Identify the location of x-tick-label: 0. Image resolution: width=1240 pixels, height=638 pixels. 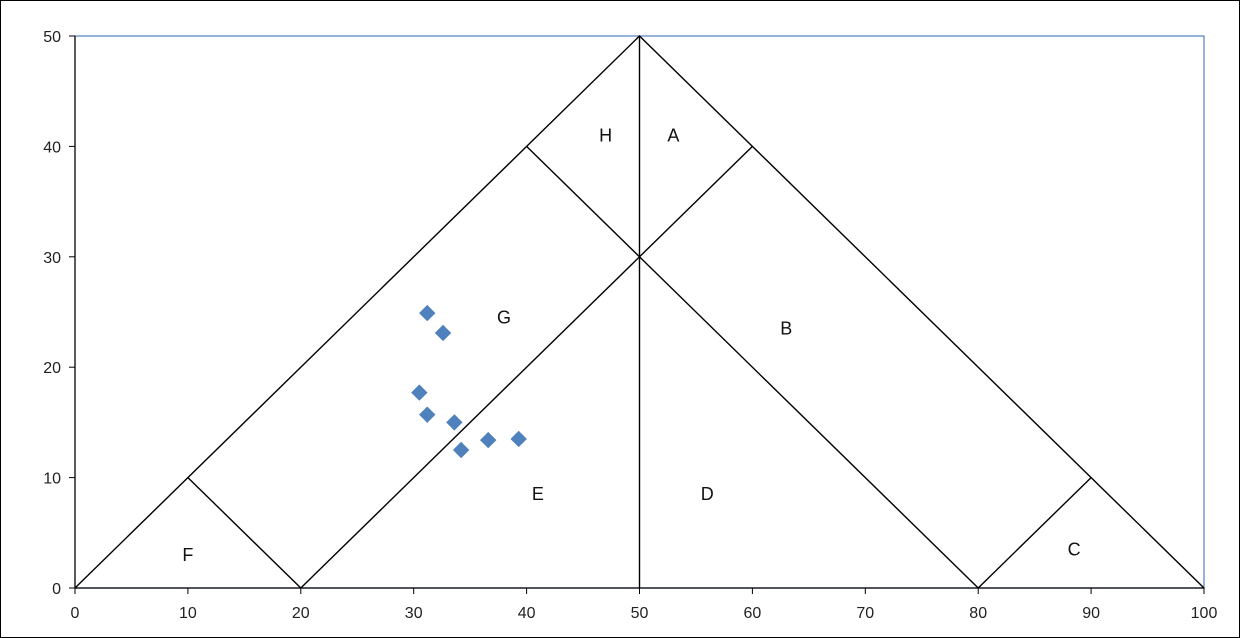
(75, 613).